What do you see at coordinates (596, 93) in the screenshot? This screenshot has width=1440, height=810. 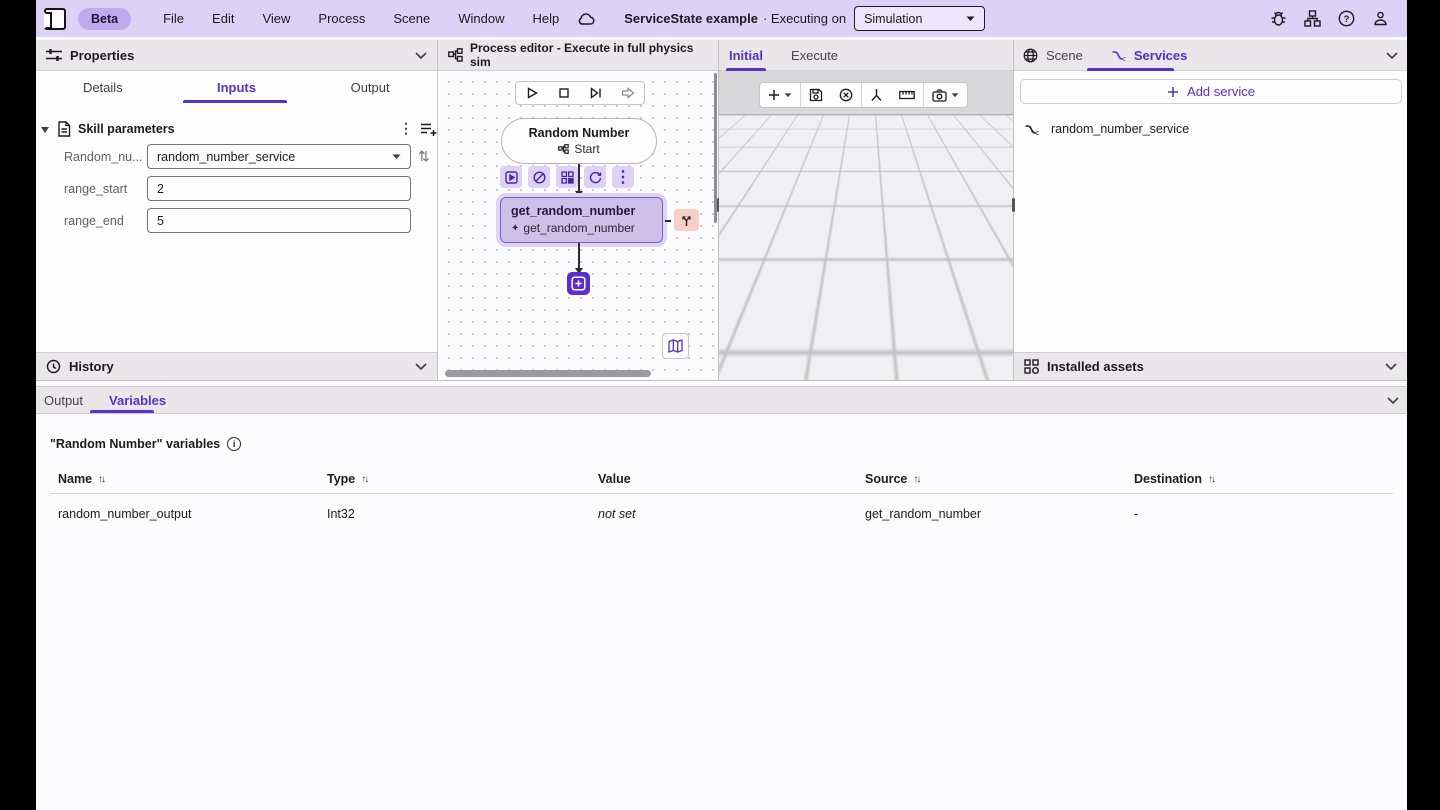 I see `step-button` at bounding box center [596, 93].